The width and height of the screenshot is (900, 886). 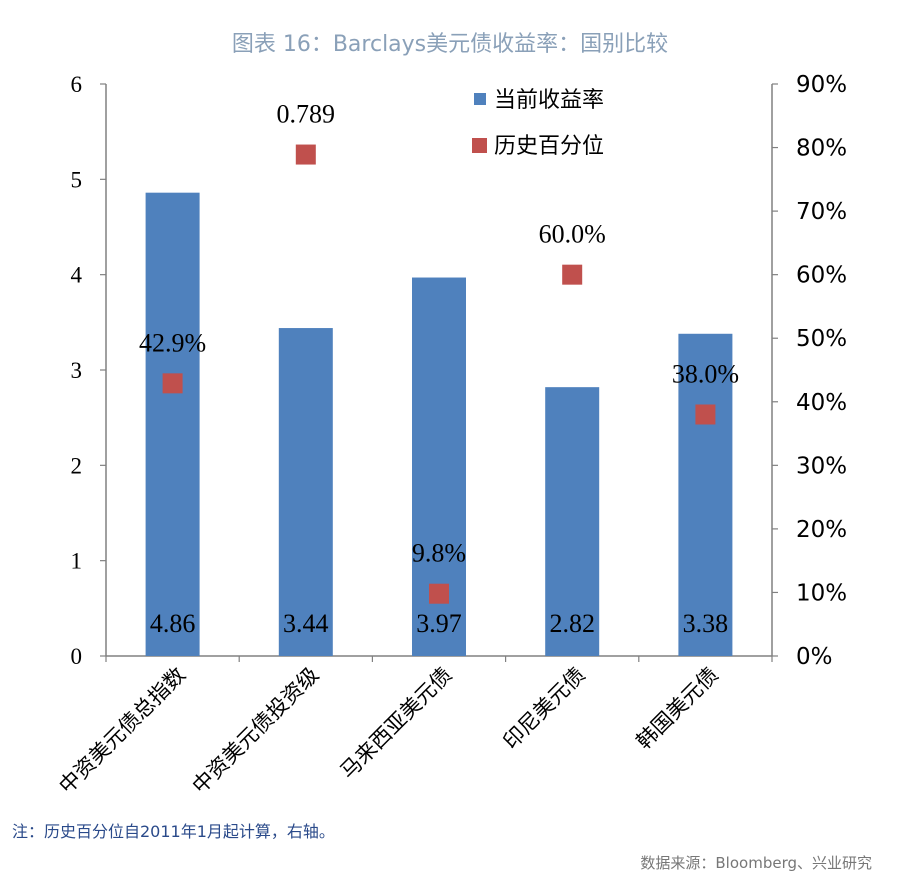 What do you see at coordinates (77, 370) in the screenshot?
I see `left-tick-label: 3` at bounding box center [77, 370].